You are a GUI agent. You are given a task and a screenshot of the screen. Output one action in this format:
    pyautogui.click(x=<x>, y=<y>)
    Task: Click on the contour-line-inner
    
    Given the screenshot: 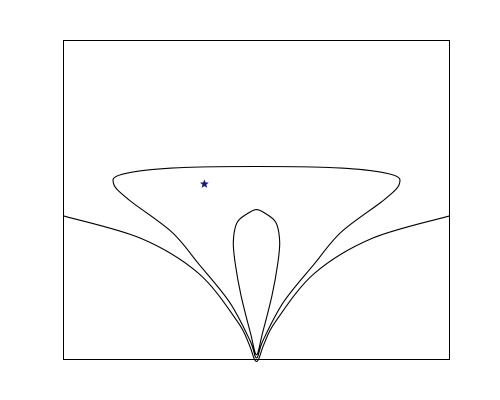 What is the action you would take?
    pyautogui.click(x=256, y=282)
    